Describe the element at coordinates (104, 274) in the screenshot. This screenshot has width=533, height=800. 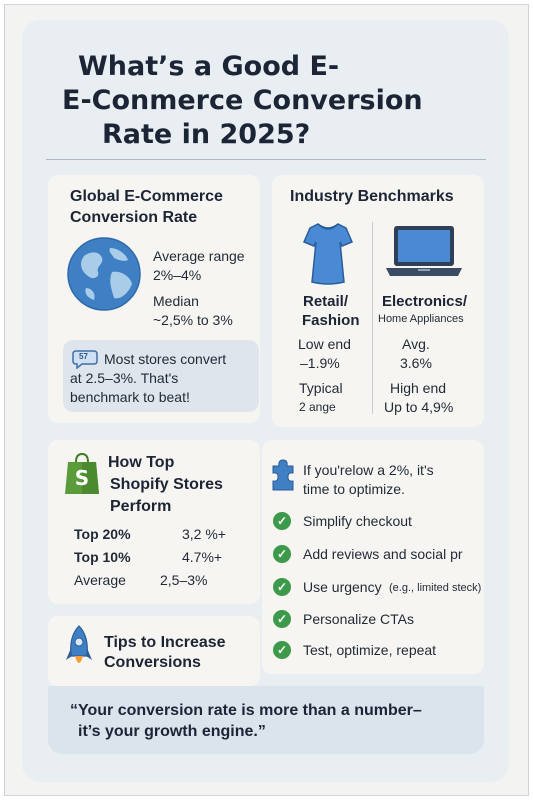
I see `globe-icon` at that location.